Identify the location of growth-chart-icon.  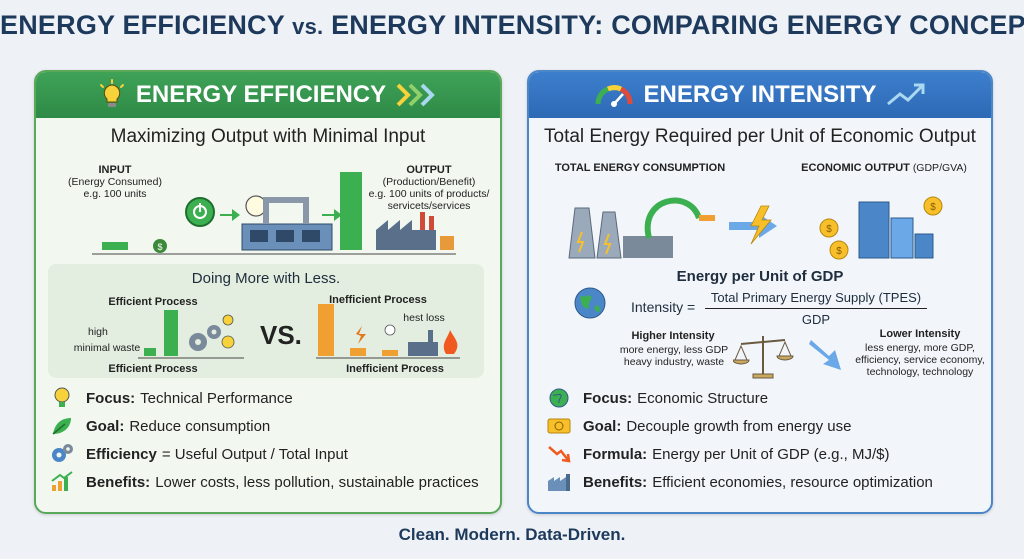
(62, 482).